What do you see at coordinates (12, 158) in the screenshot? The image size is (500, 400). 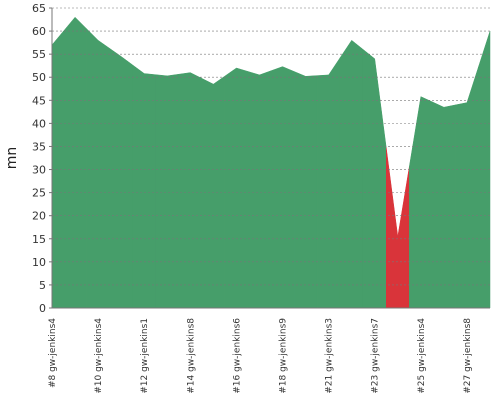 I see `y-axis-label: mn` at bounding box center [12, 158].